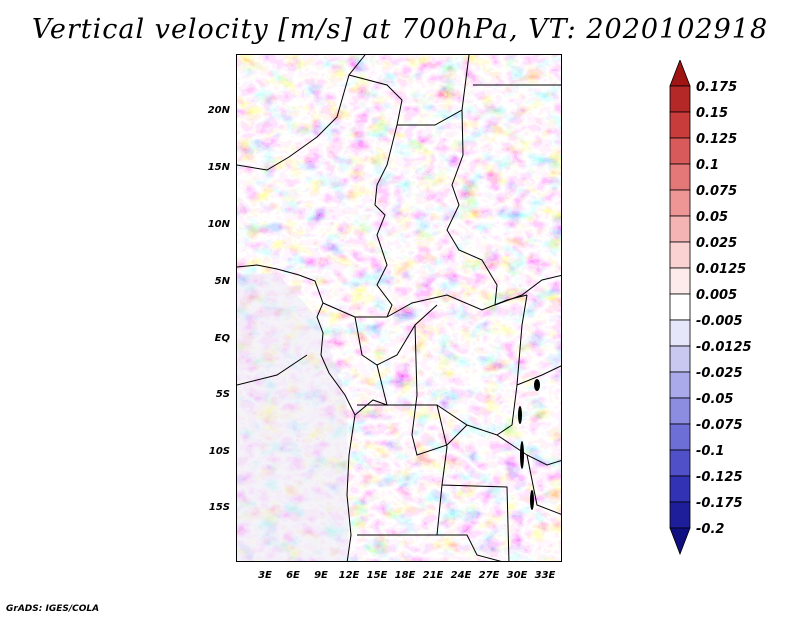 The height and width of the screenshot is (618, 800). I want to click on colorbar-label: 0.0125, so click(721, 269).